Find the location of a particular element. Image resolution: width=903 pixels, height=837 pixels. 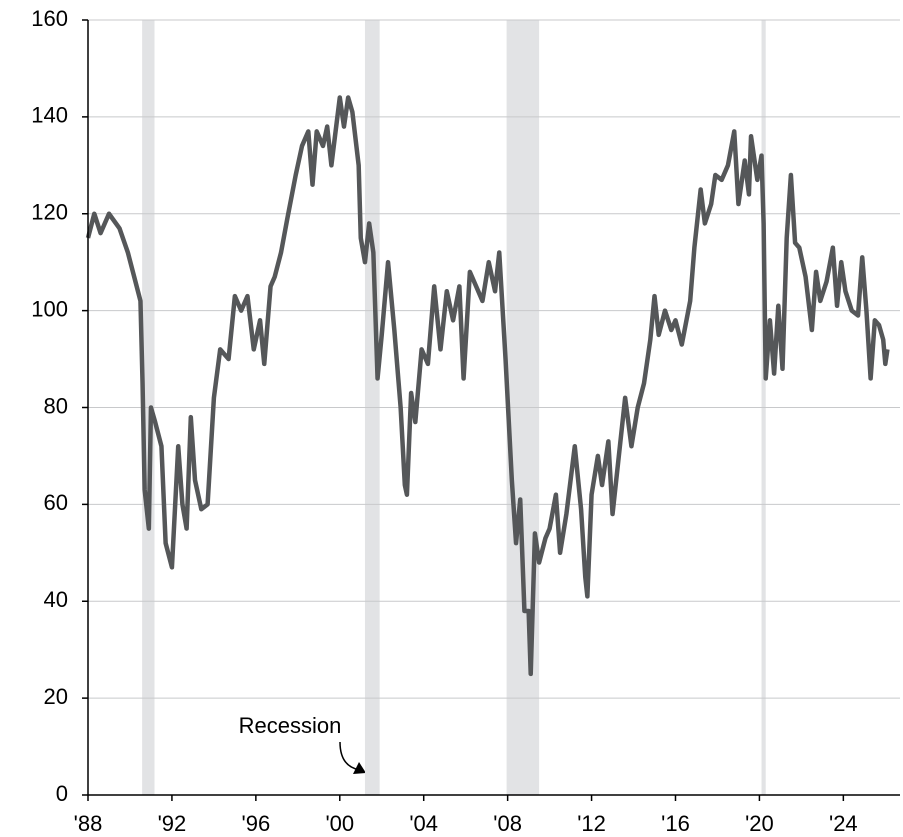

annotation-arrowhead is located at coordinates (359, 768).